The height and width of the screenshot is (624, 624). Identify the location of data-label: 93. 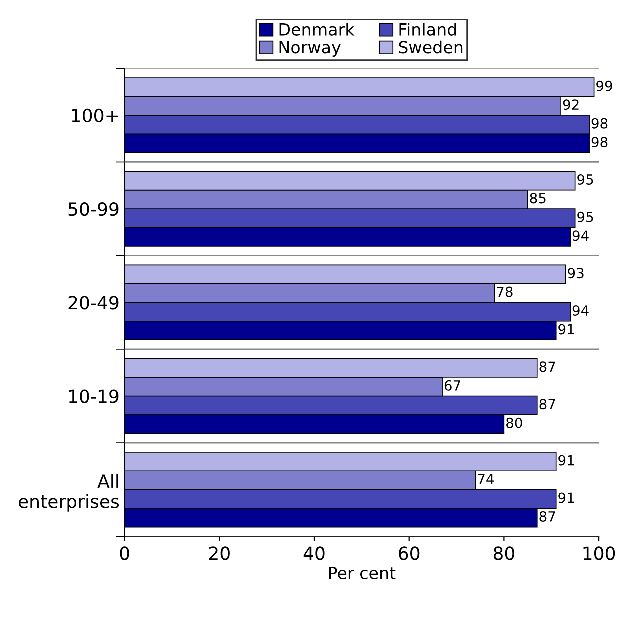
(576, 273).